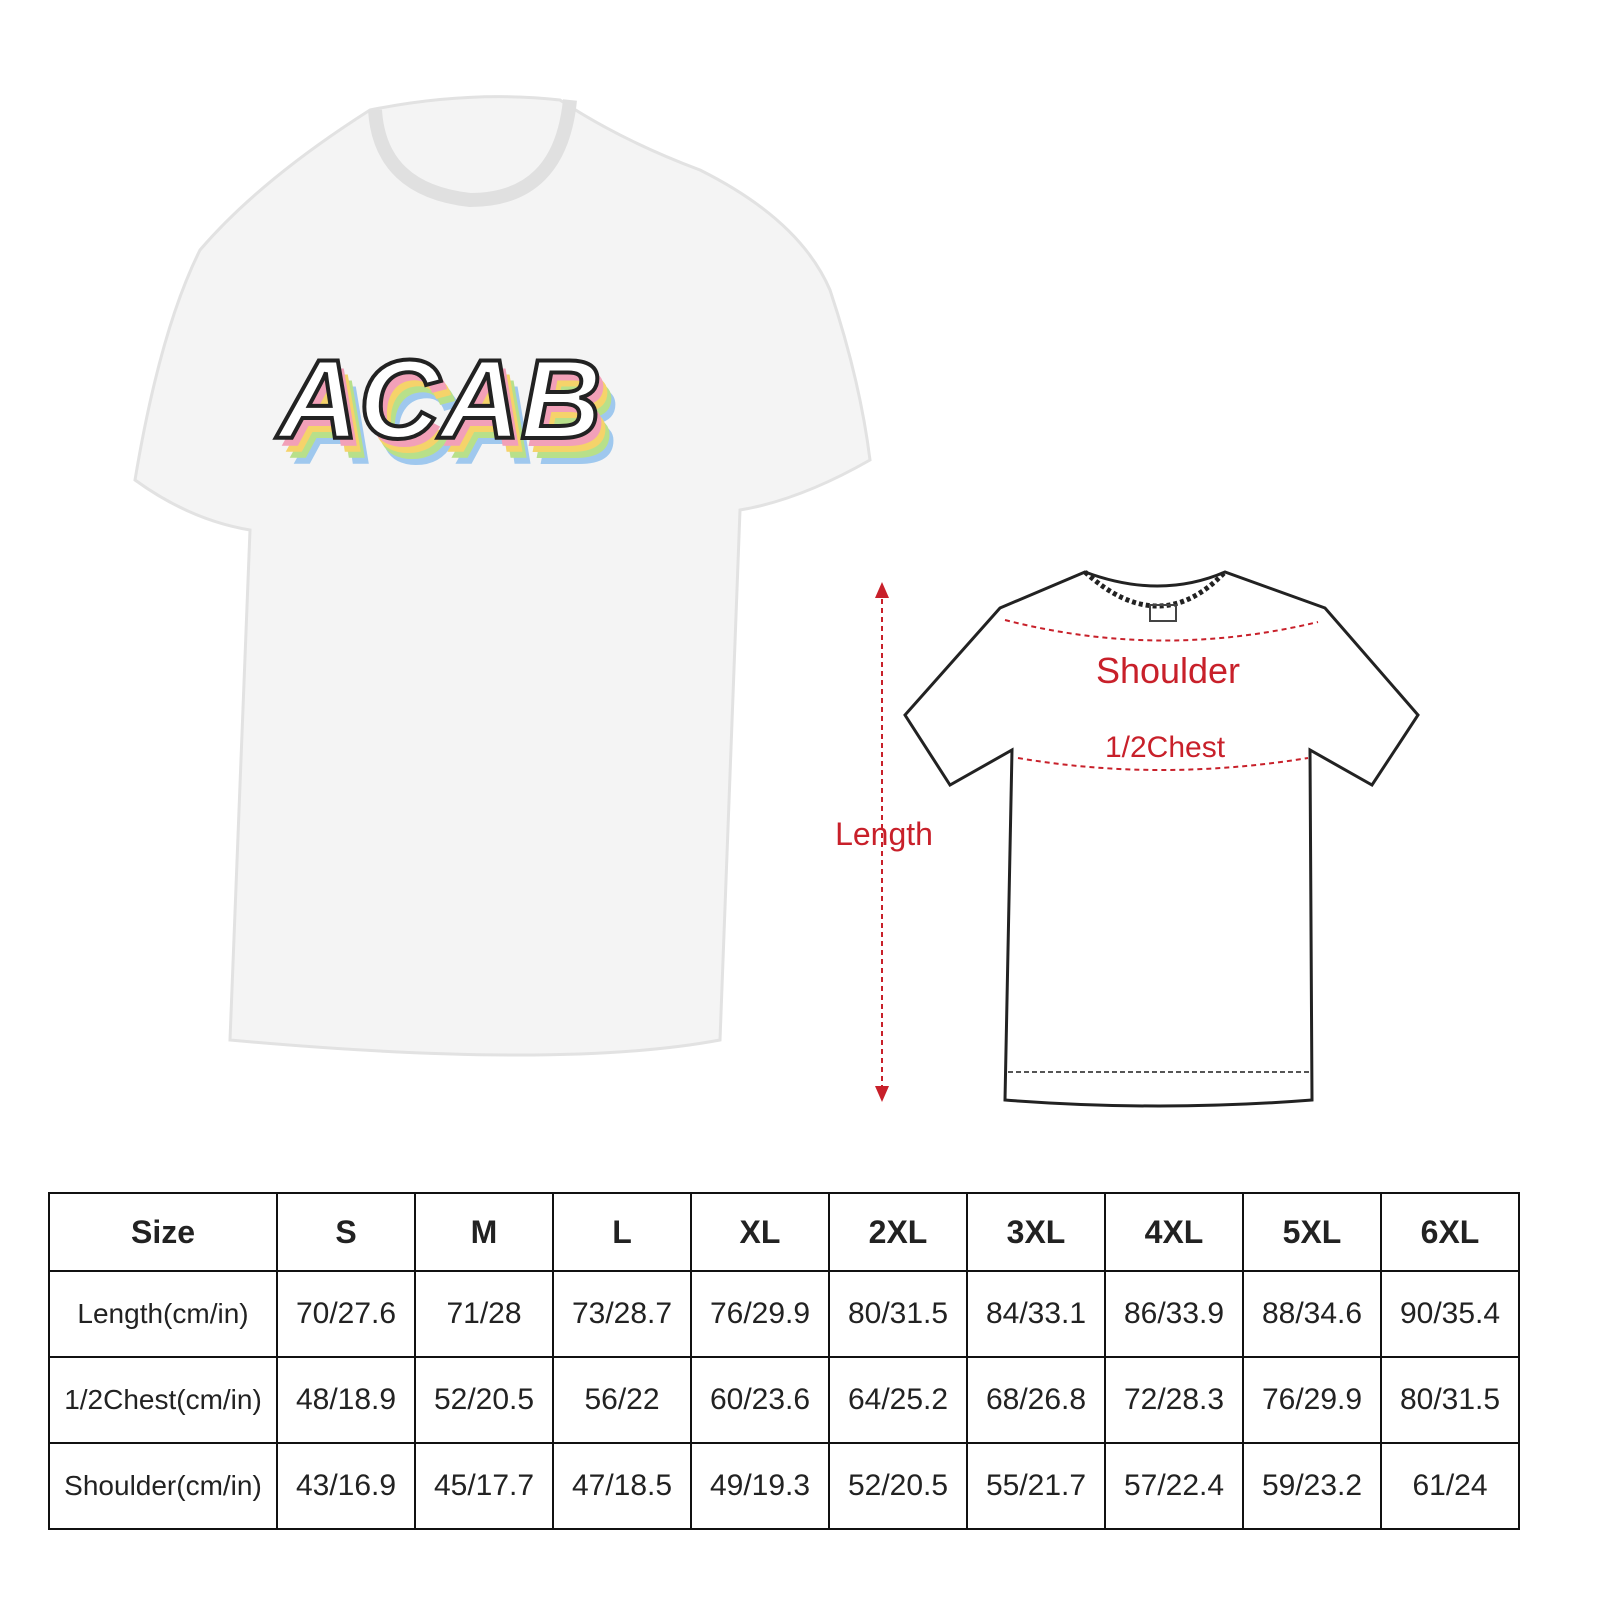 The height and width of the screenshot is (1600, 1600). What do you see at coordinates (1450, 1486) in the screenshot?
I see `table-cell: 61/24` at bounding box center [1450, 1486].